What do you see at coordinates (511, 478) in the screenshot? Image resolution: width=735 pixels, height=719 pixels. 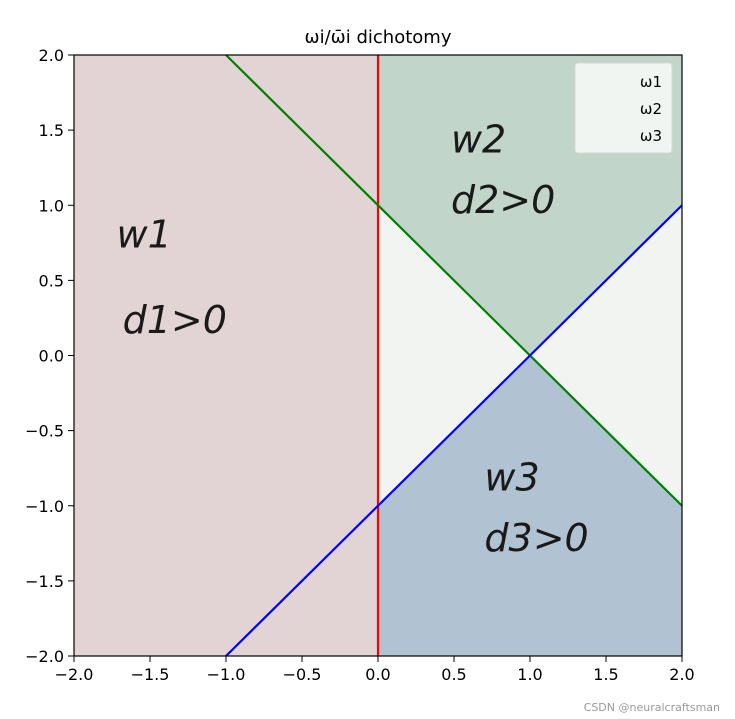 I see `annotation-5: w3` at bounding box center [511, 478].